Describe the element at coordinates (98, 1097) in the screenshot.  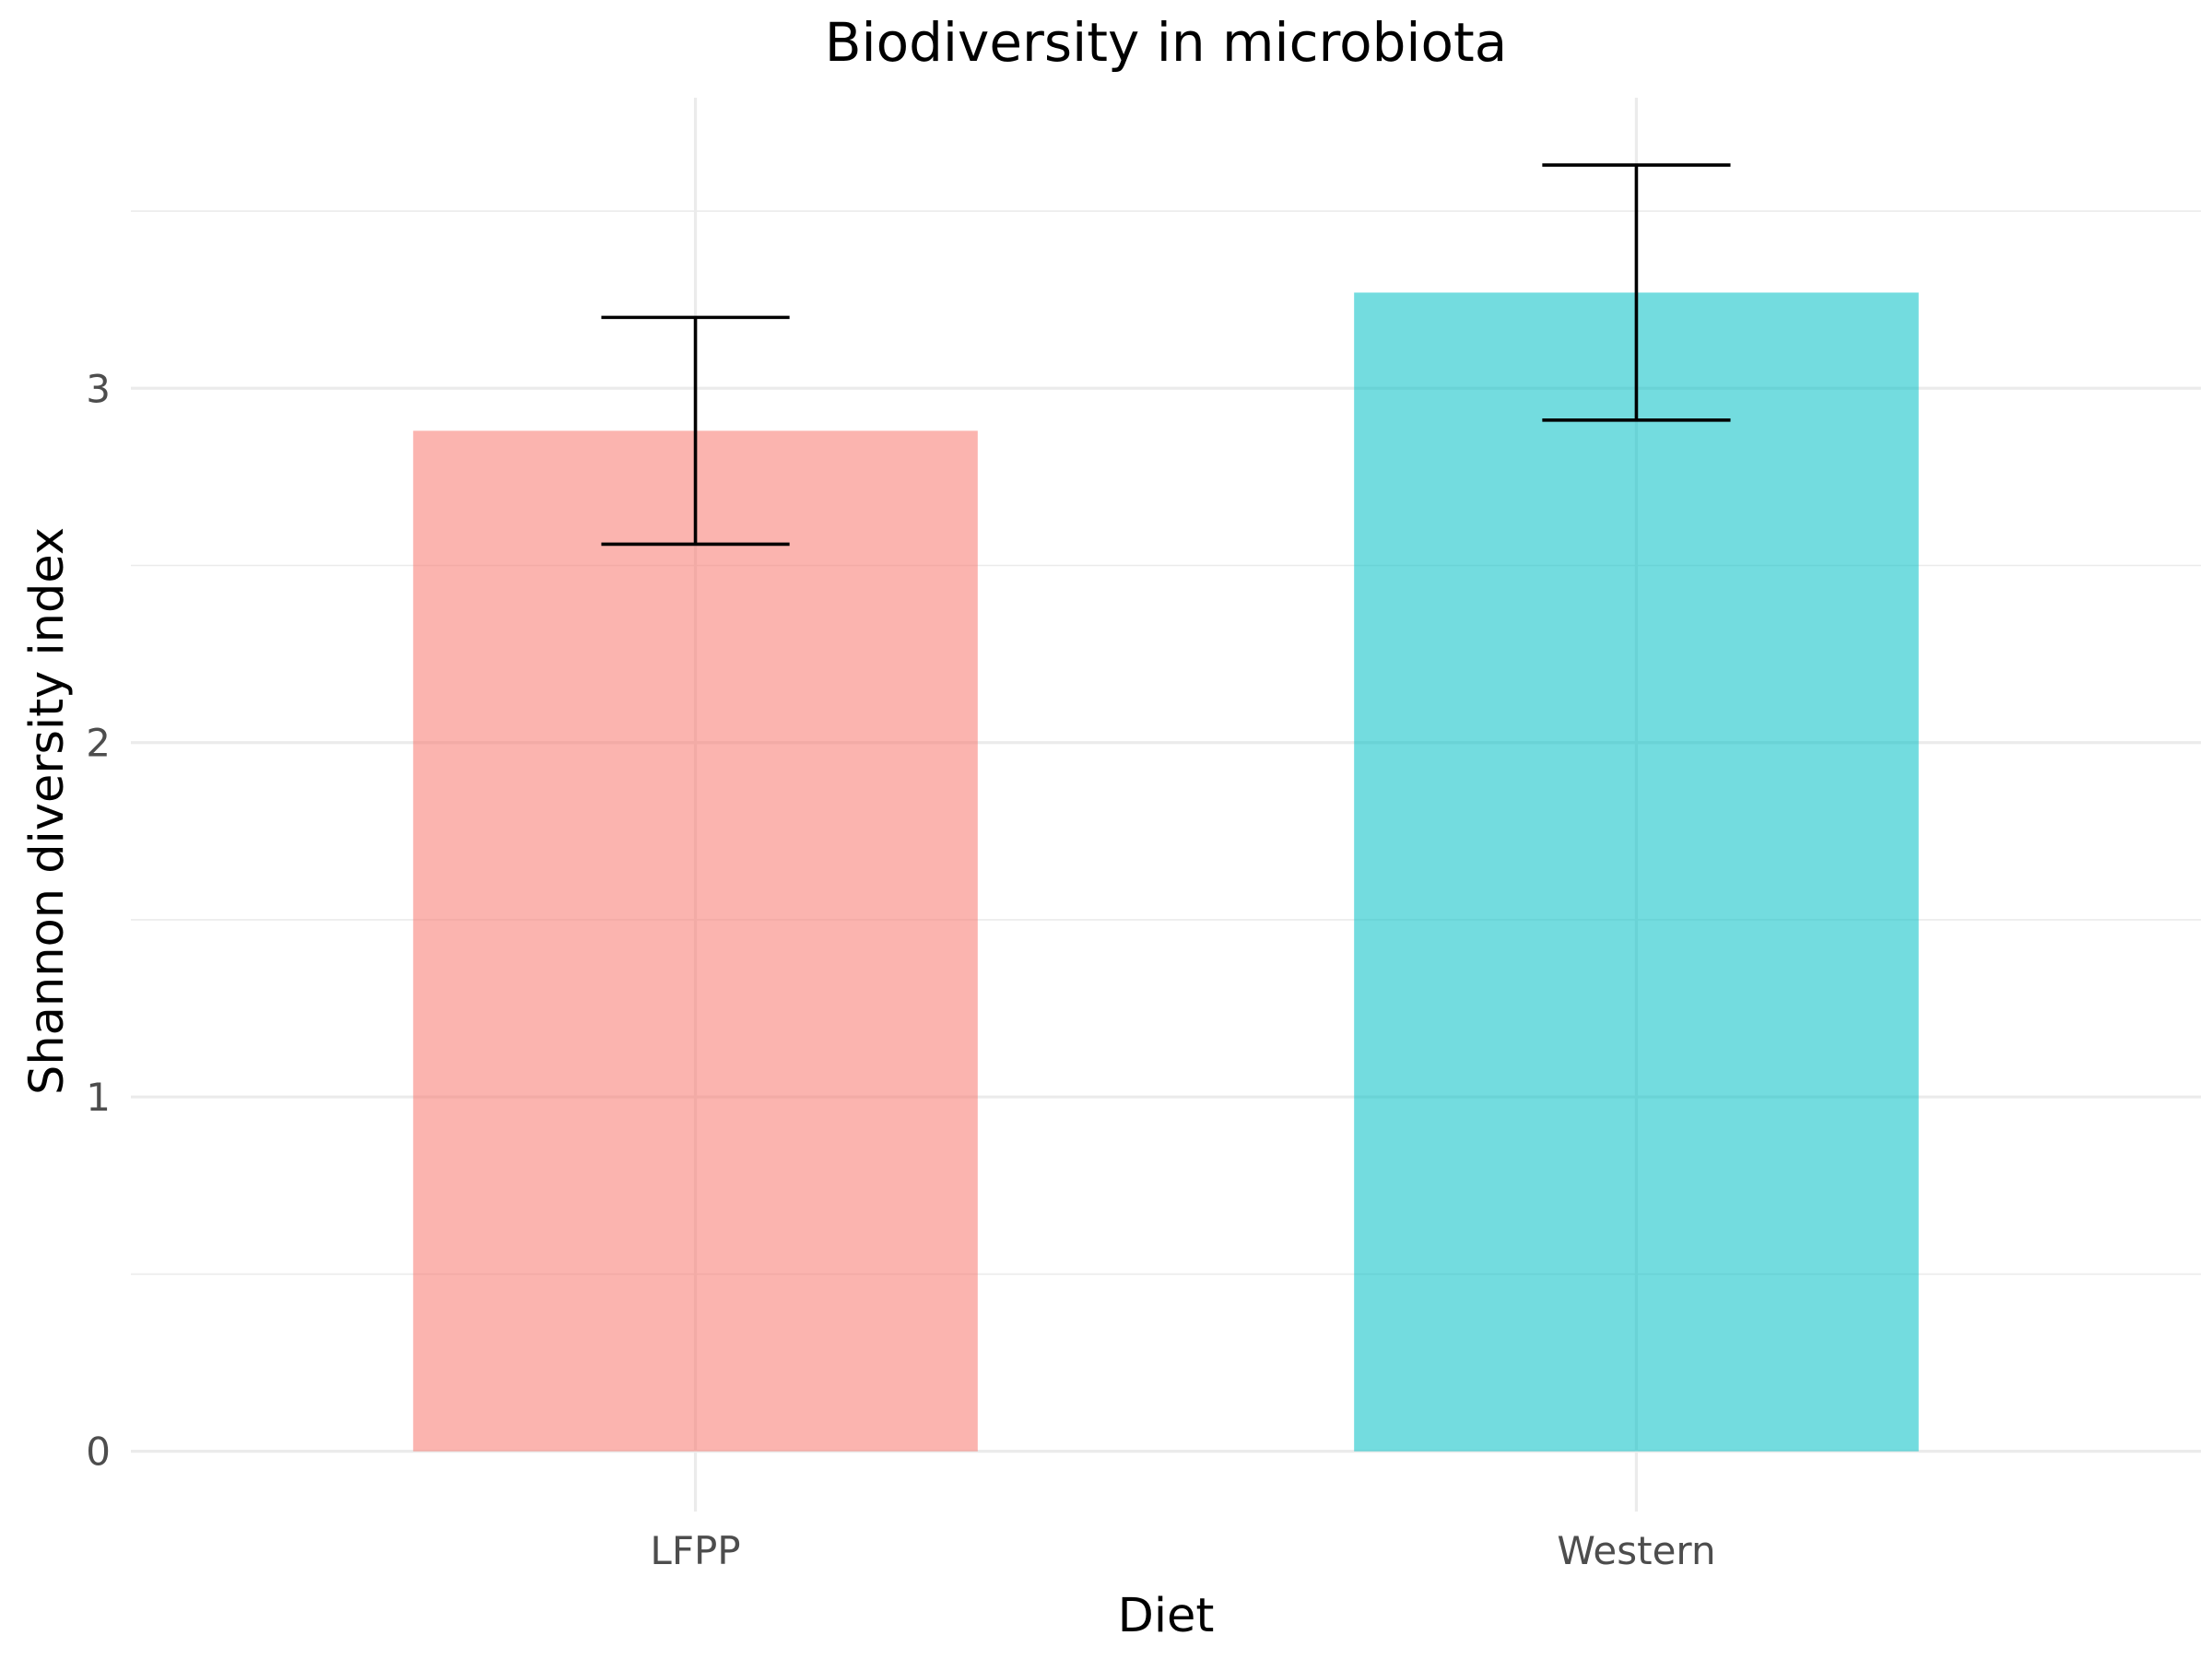
I see `y-tick-label: 1` at that location.